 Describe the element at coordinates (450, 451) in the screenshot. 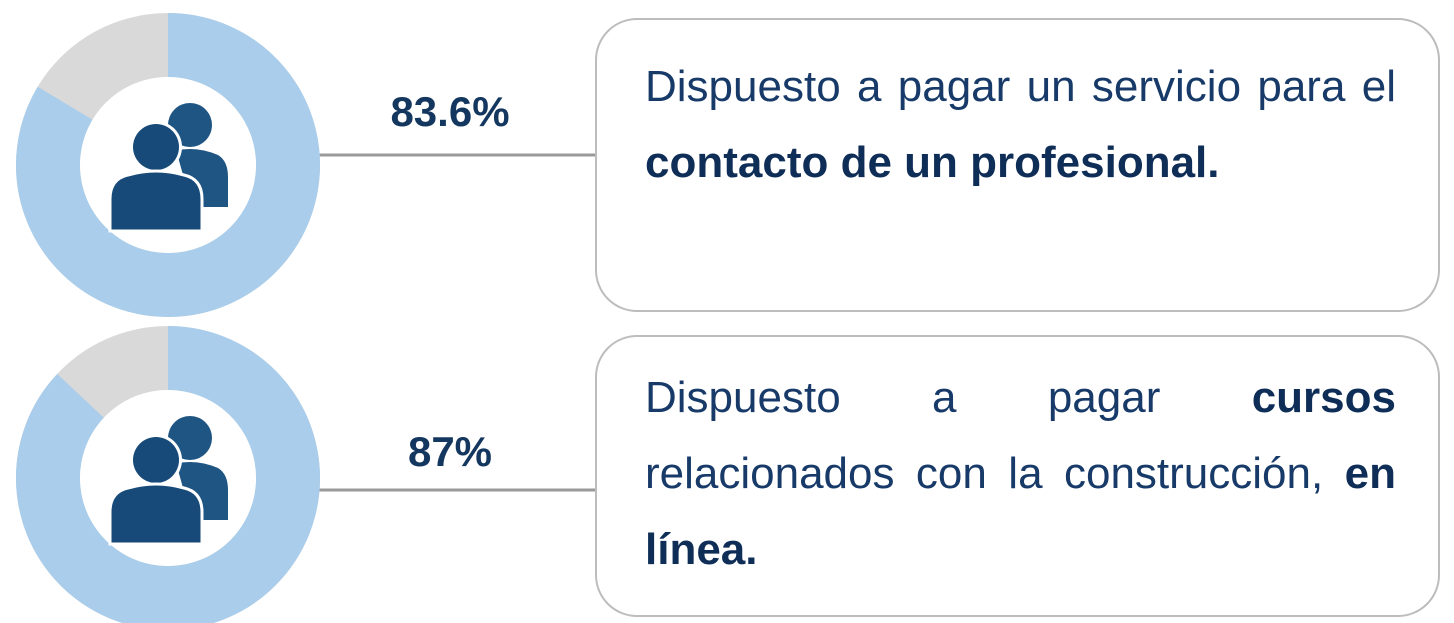

I see `percent-label: 87%` at that location.